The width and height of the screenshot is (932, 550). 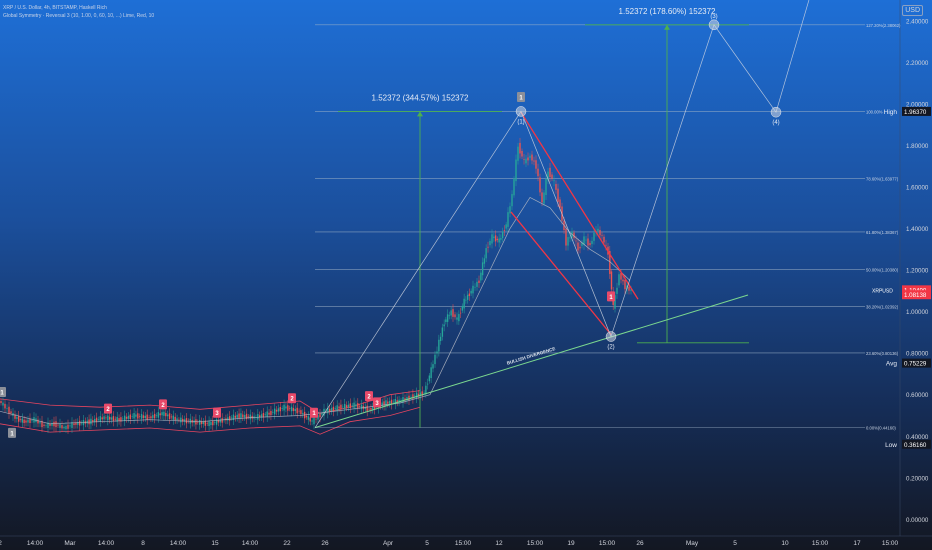 I want to click on wave-point-label: (4), so click(x=775, y=123).